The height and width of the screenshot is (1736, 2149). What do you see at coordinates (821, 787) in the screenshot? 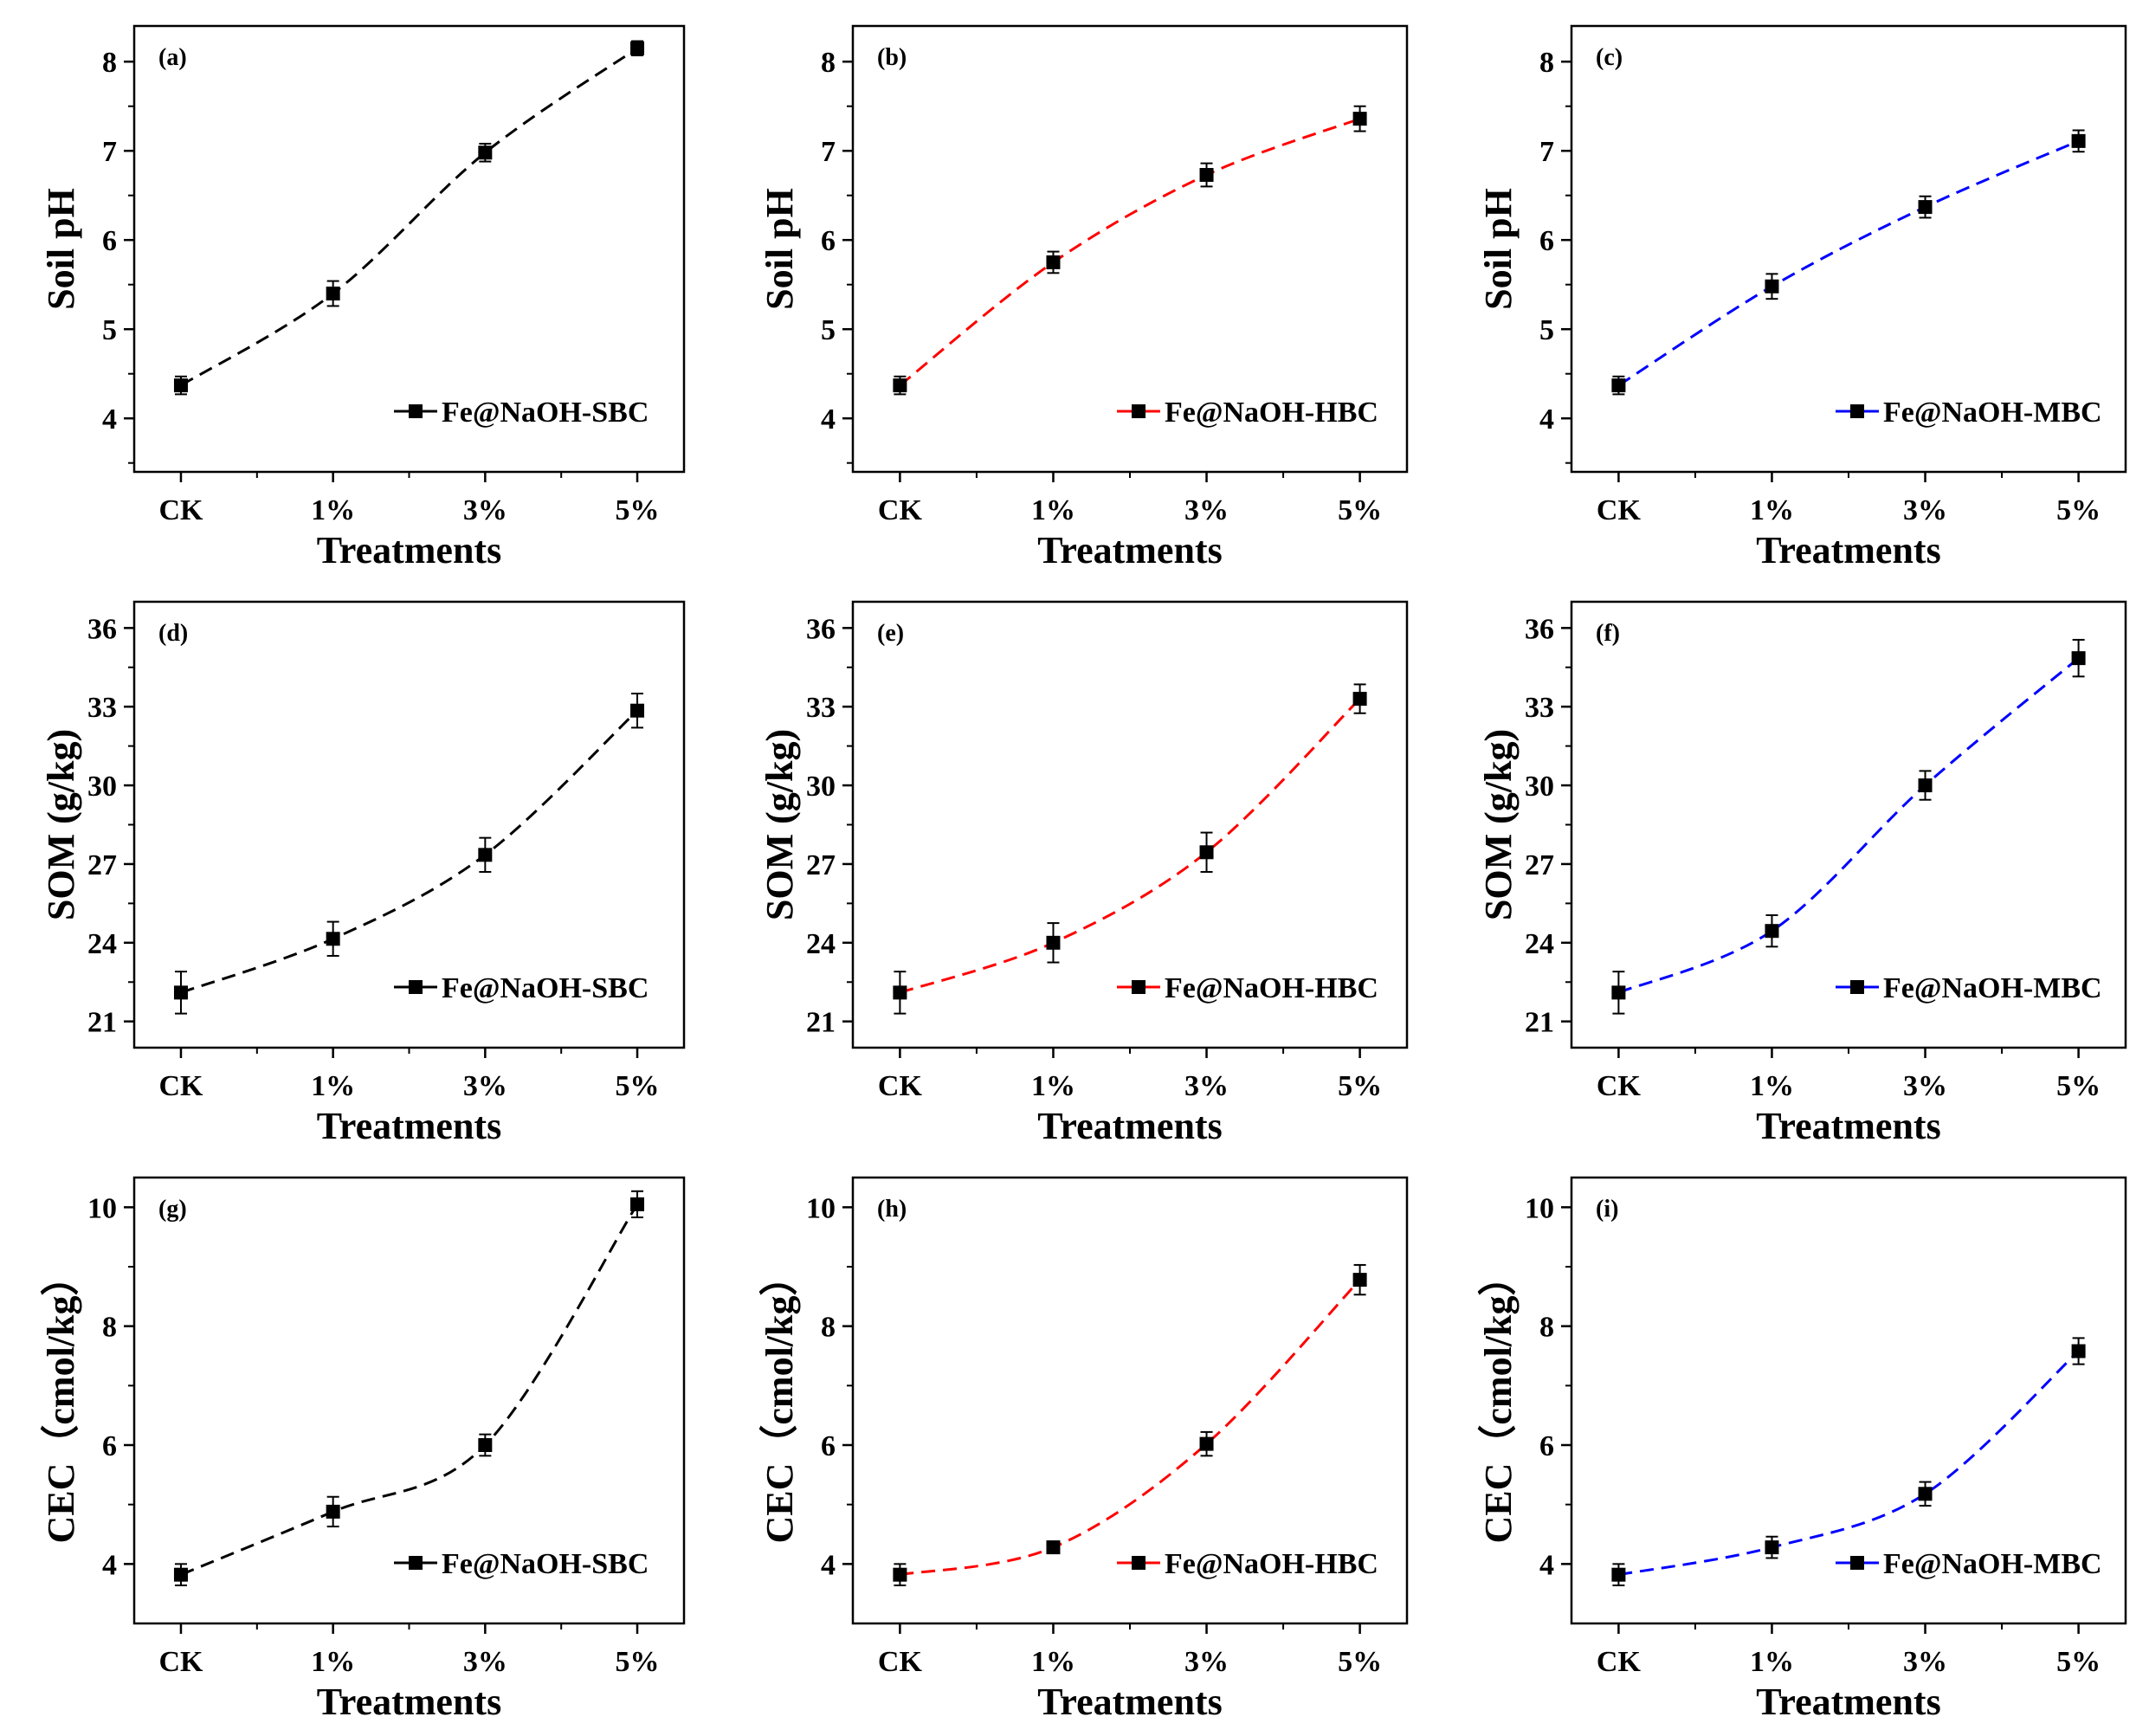
I see `y-tick-label: 30` at bounding box center [821, 787].